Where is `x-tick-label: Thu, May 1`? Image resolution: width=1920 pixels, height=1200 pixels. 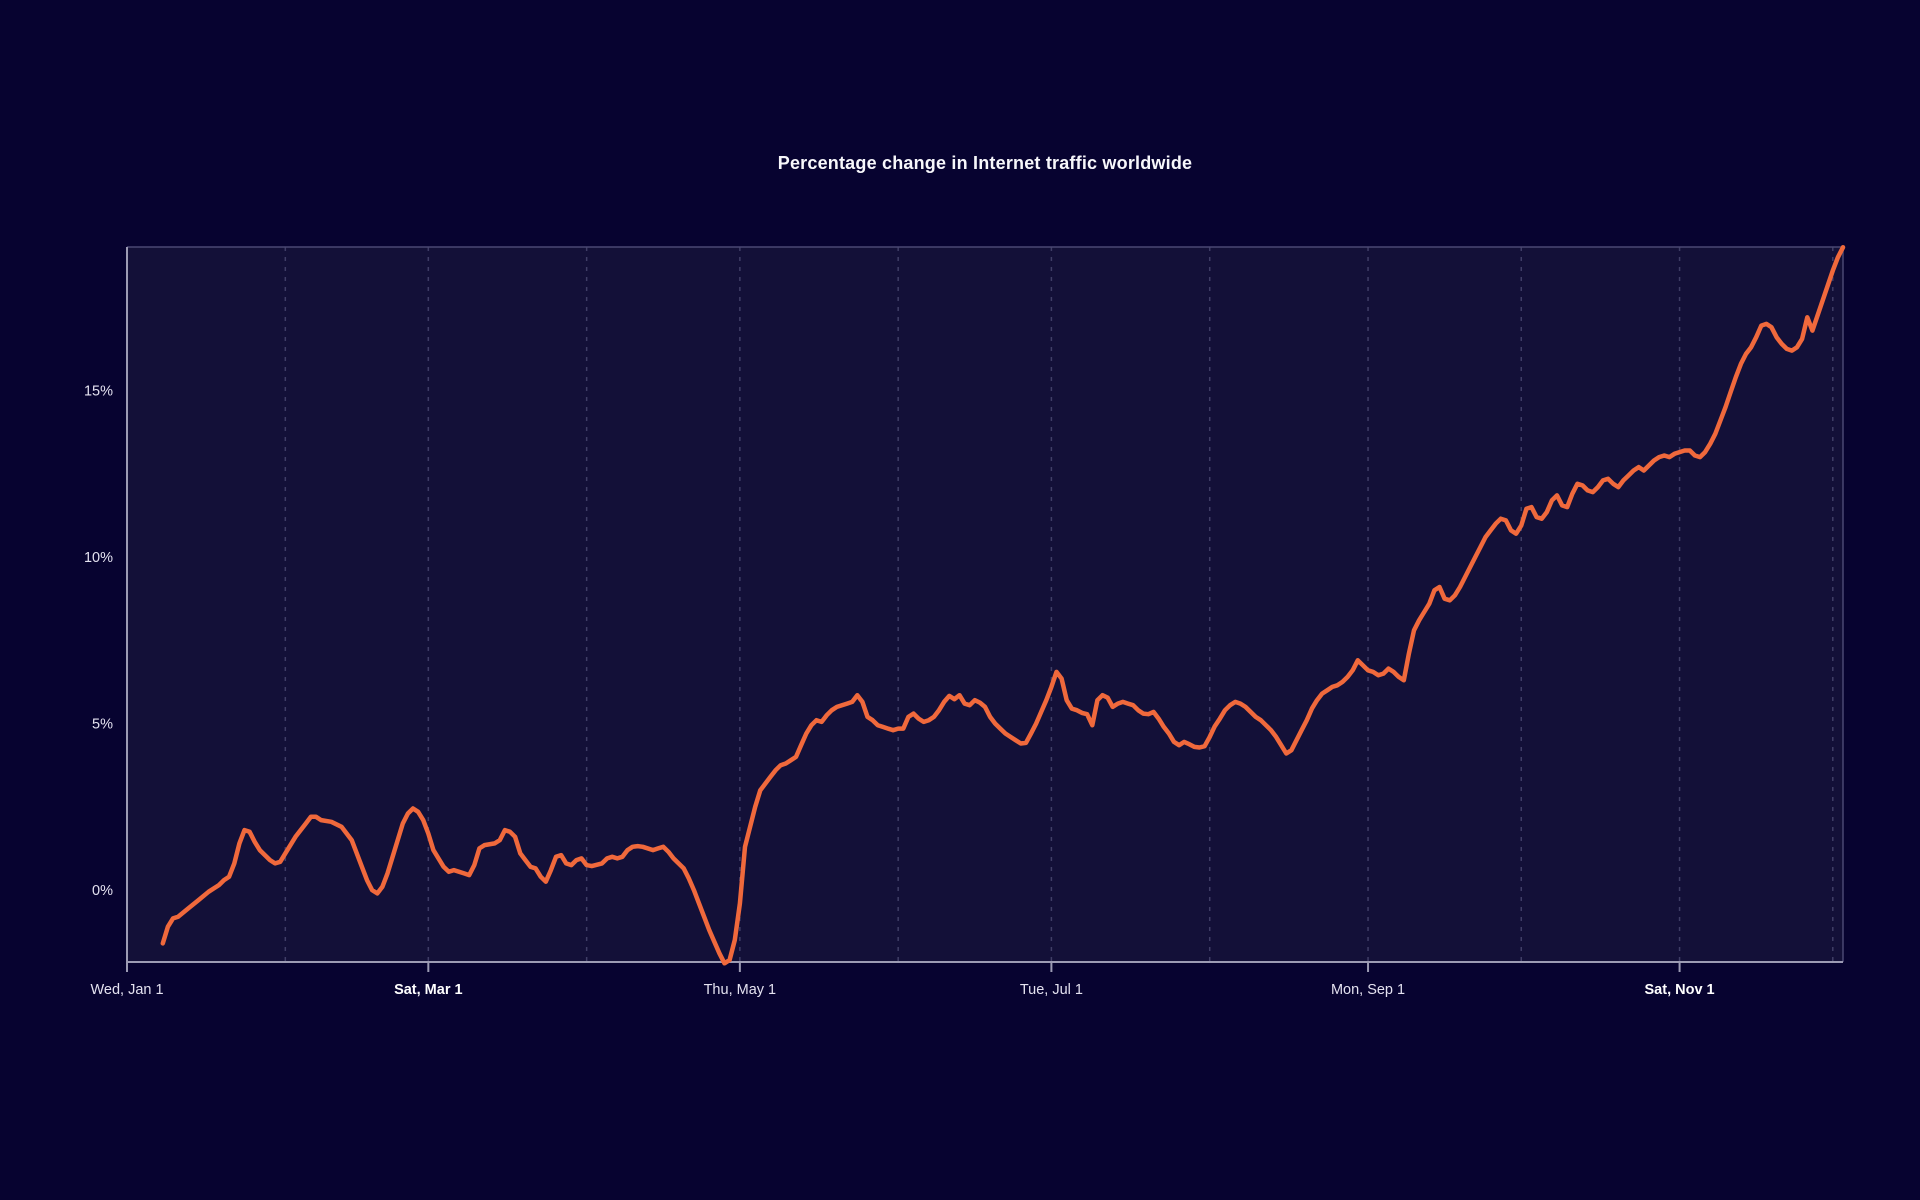
x-tick-label: Thu, May 1 is located at coordinates (740, 990).